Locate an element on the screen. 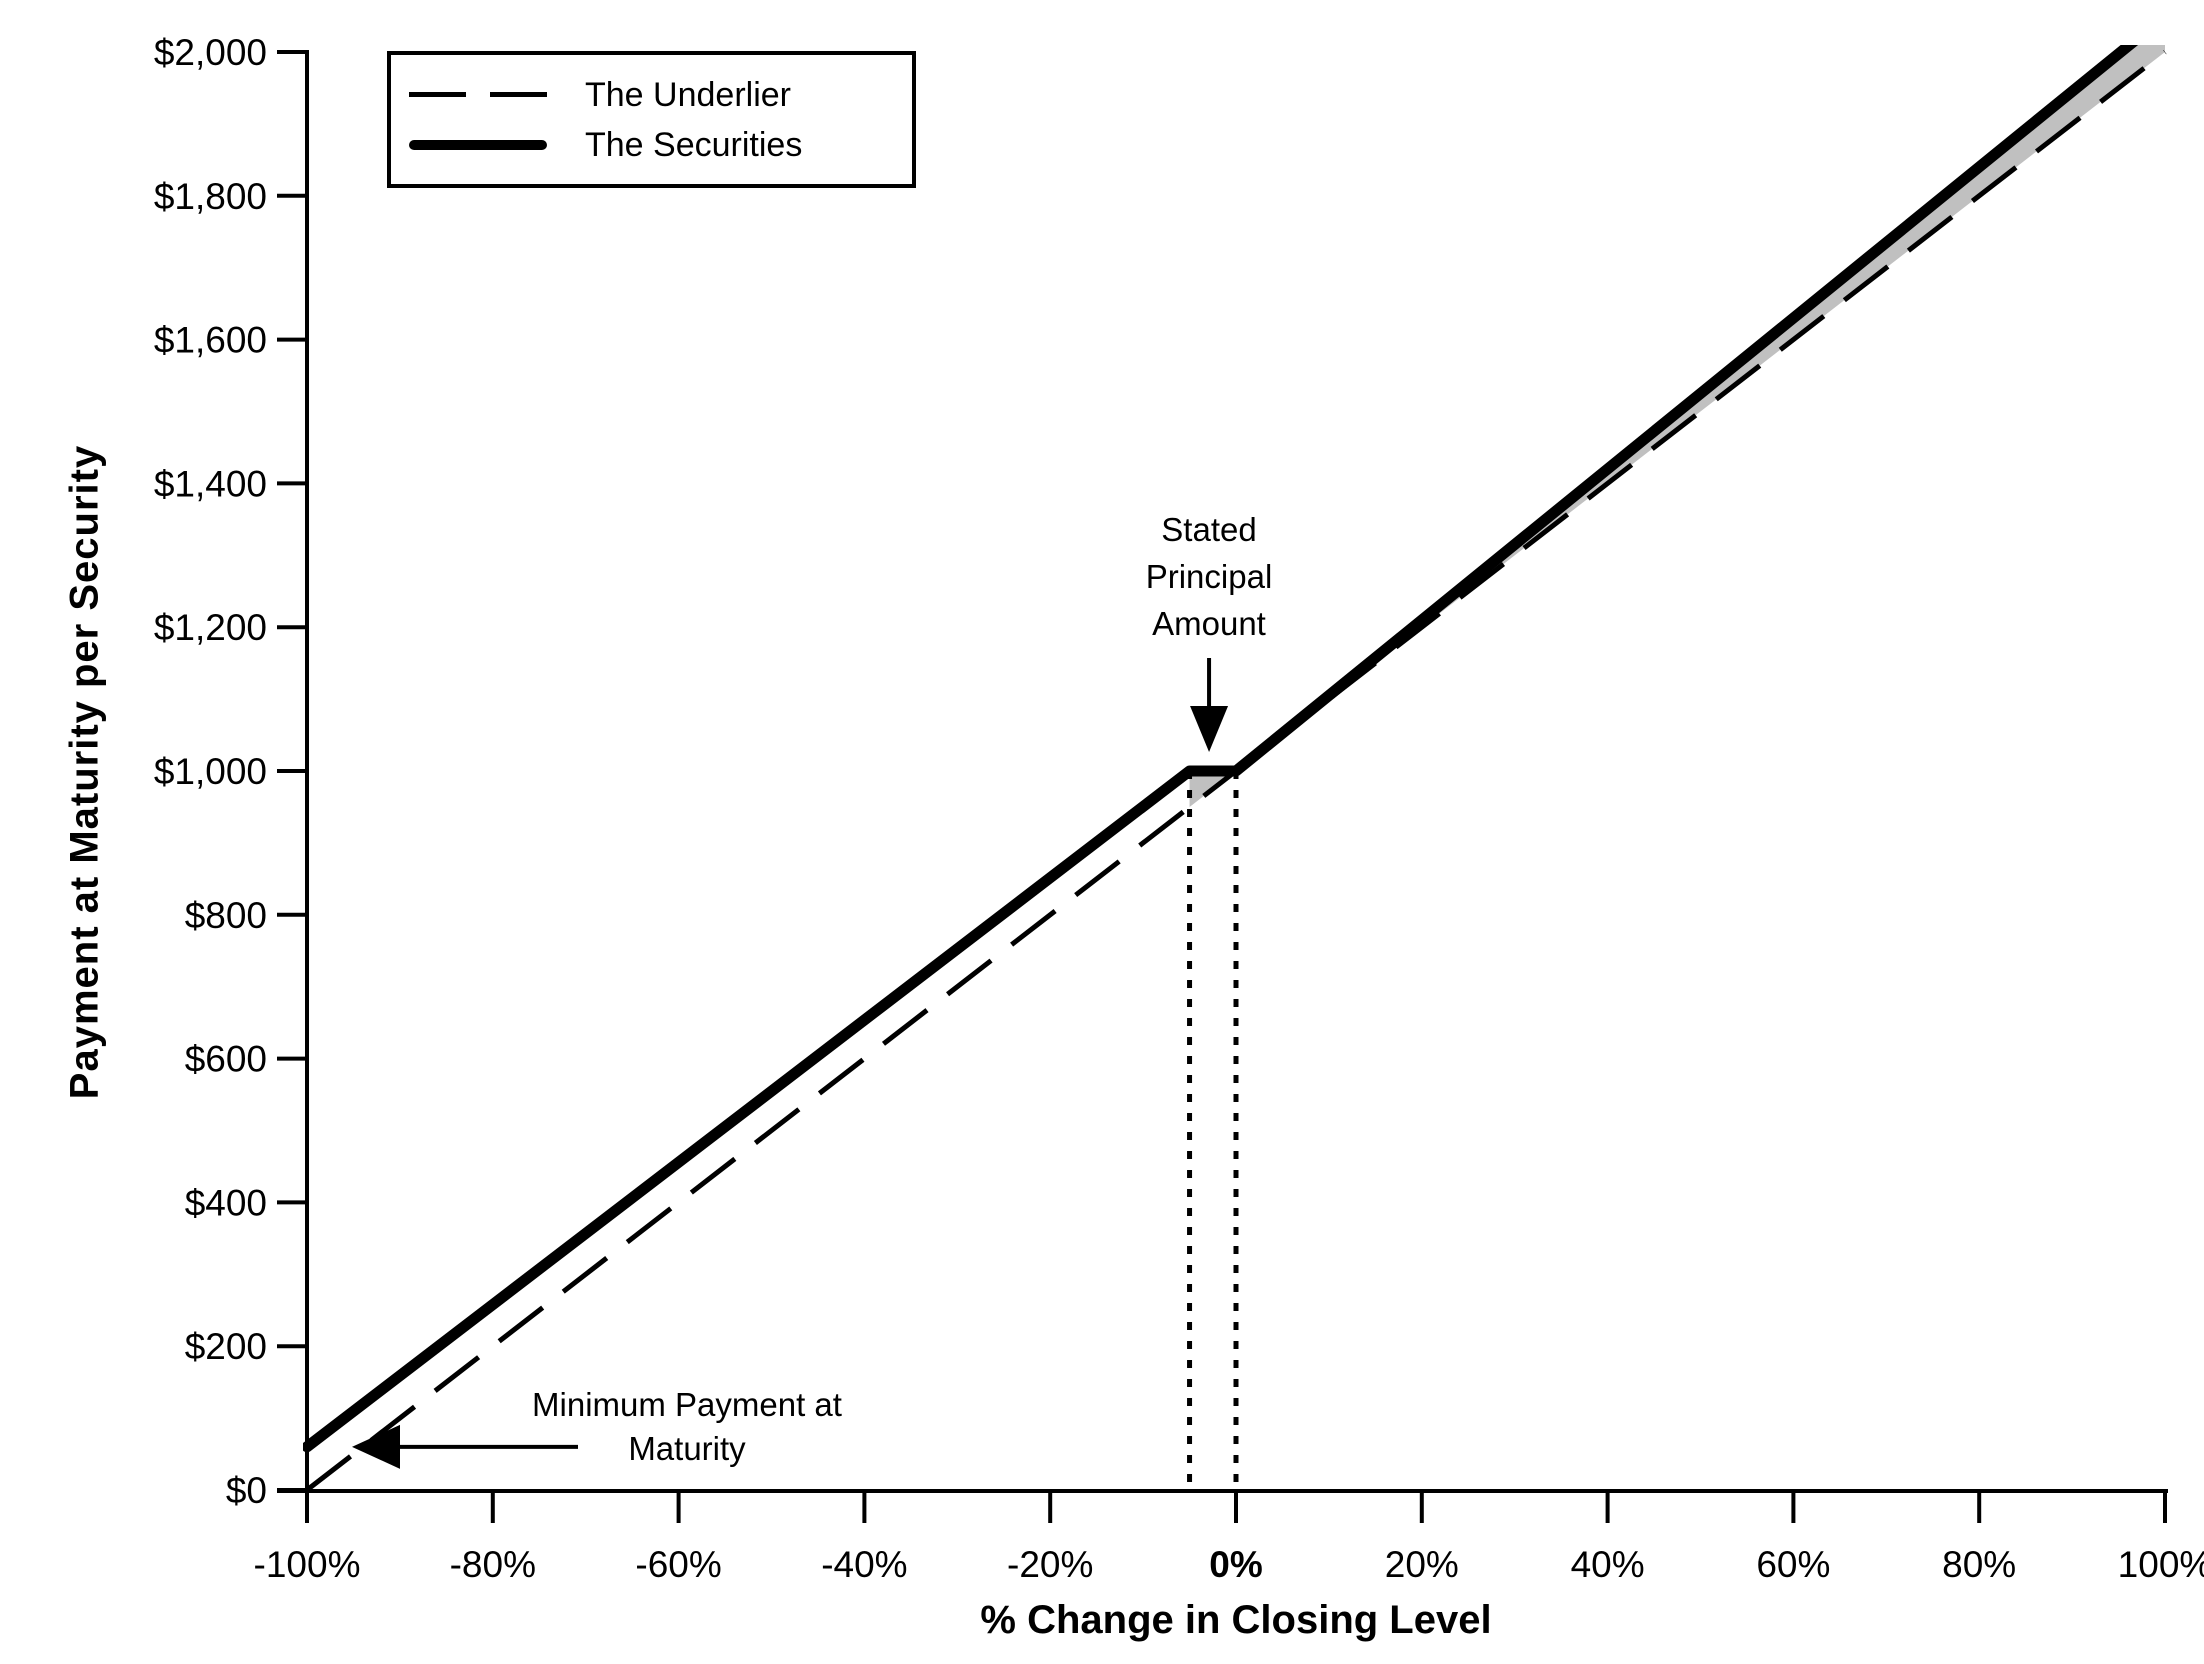 The height and width of the screenshot is (1664, 2204). y-tick-label: $0 is located at coordinates (246, 1490).